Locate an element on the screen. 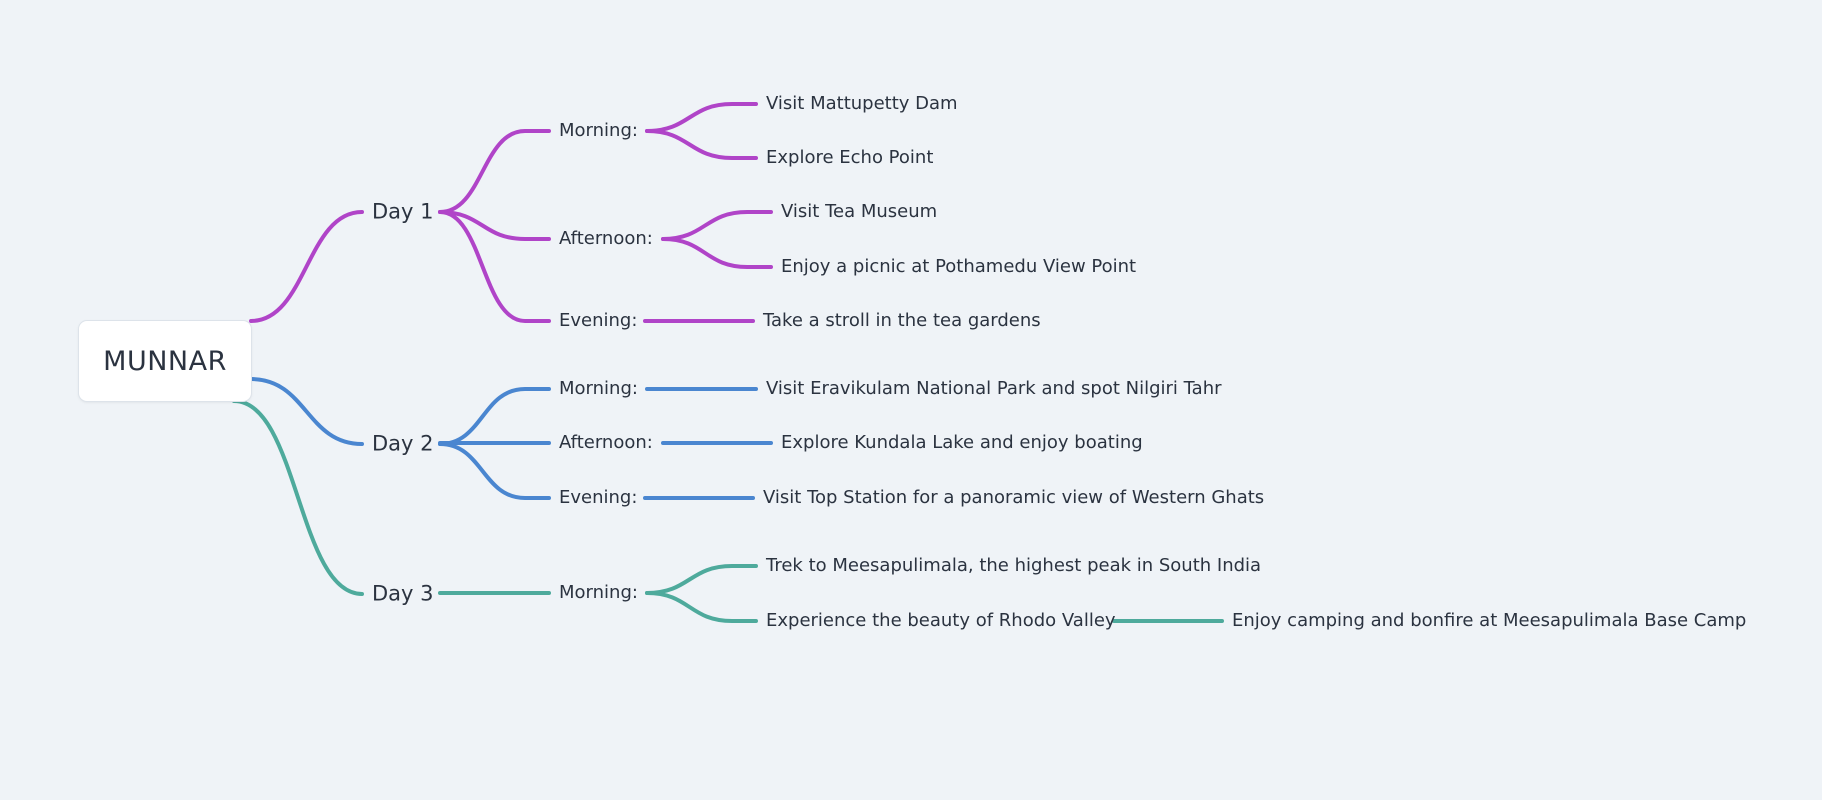 This screenshot has height=800, width=1822. day-1-node: Day 1 is located at coordinates (403, 211).